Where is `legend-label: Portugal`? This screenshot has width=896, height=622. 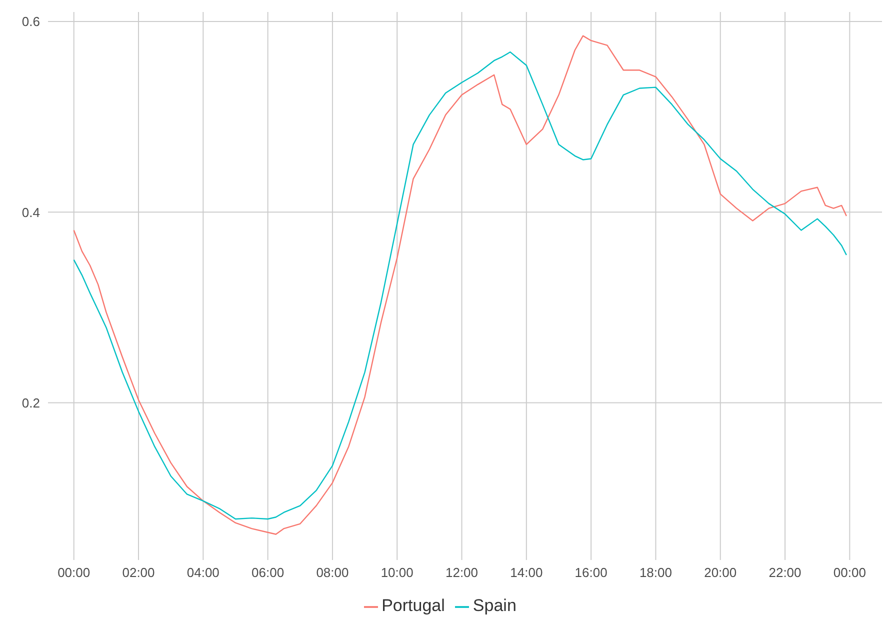
legend-label: Portugal is located at coordinates (413, 605).